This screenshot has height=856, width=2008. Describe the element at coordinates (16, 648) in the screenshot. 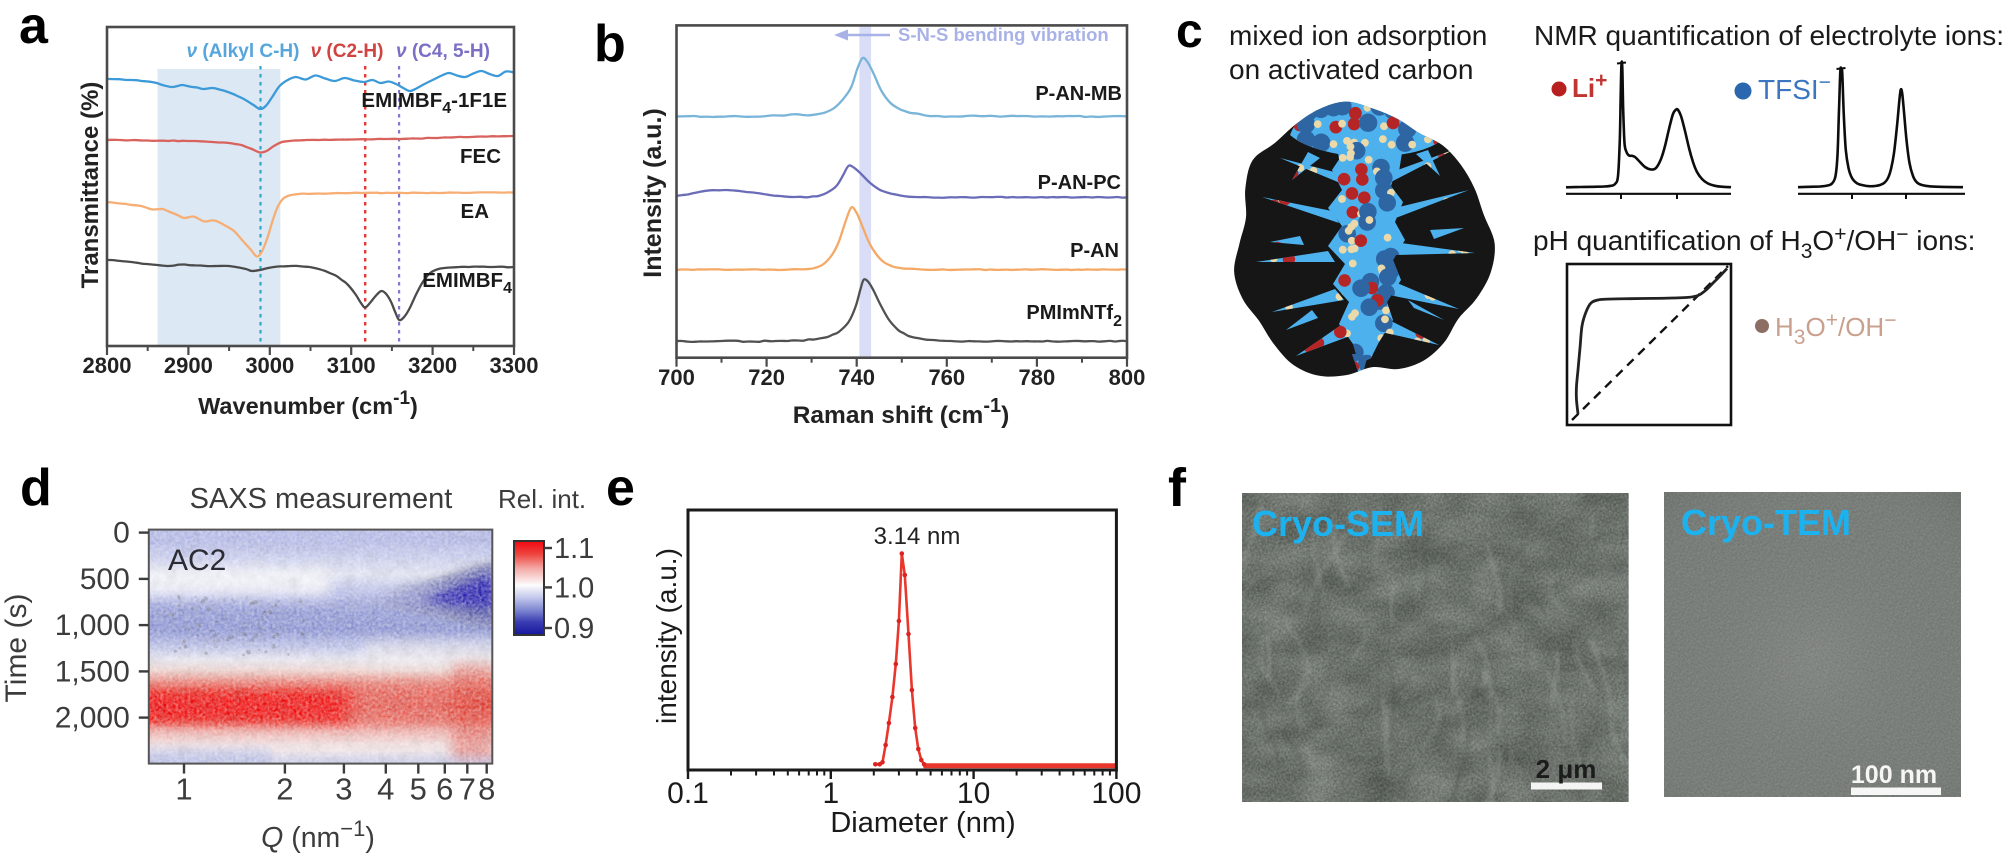

I see `svg-text: Time (s)` at that location.